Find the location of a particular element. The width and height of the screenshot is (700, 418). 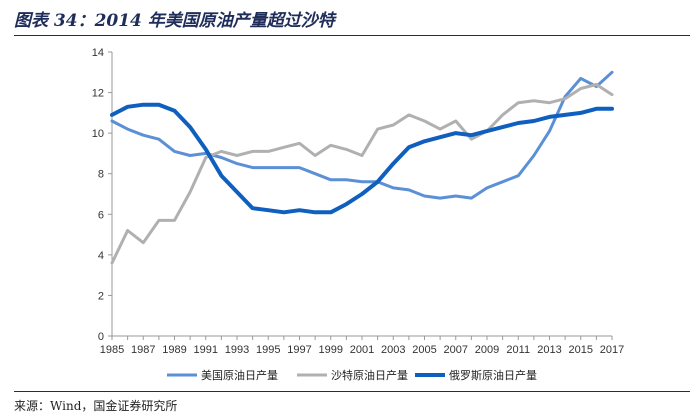

x-tick-label: 1999 is located at coordinates (331, 350).